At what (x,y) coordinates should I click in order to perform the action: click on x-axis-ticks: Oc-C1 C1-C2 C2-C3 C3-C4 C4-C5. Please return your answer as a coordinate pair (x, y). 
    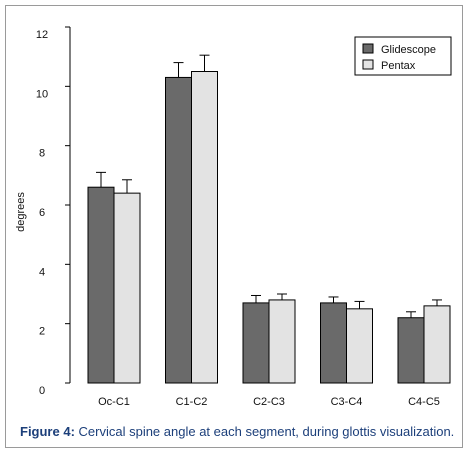
    Looking at the image, I should click on (269, 402).